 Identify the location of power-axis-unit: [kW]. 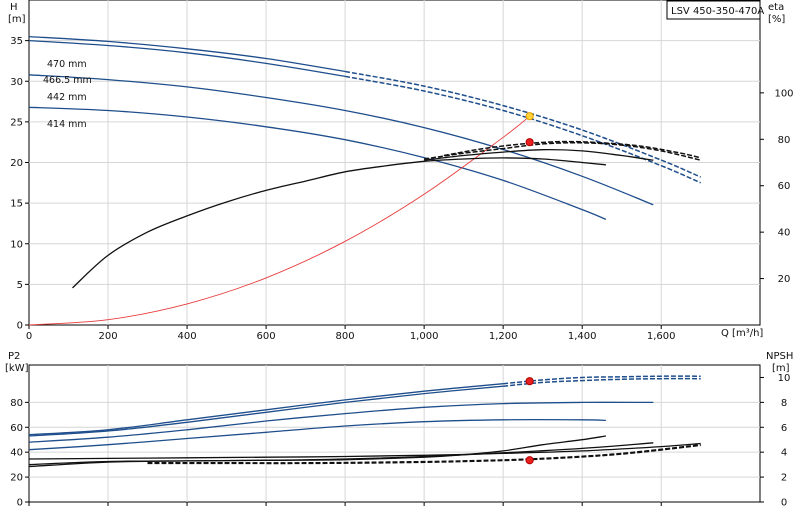
(17, 368).